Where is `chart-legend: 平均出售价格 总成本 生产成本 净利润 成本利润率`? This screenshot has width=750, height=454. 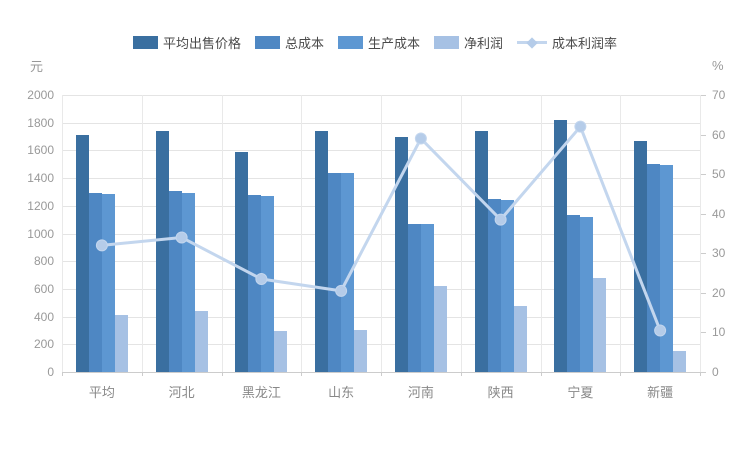 chart-legend: 平均出售价格 总成本 生产成本 净利润 成本利润率 is located at coordinates (375, 42).